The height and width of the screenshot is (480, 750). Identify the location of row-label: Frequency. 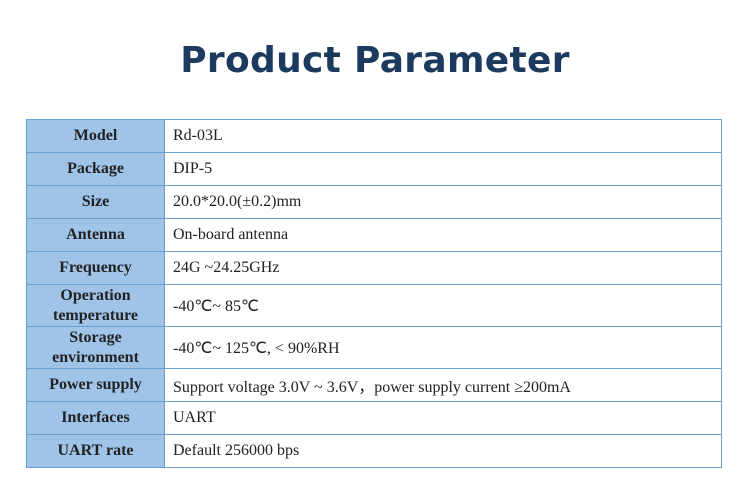
(95, 268).